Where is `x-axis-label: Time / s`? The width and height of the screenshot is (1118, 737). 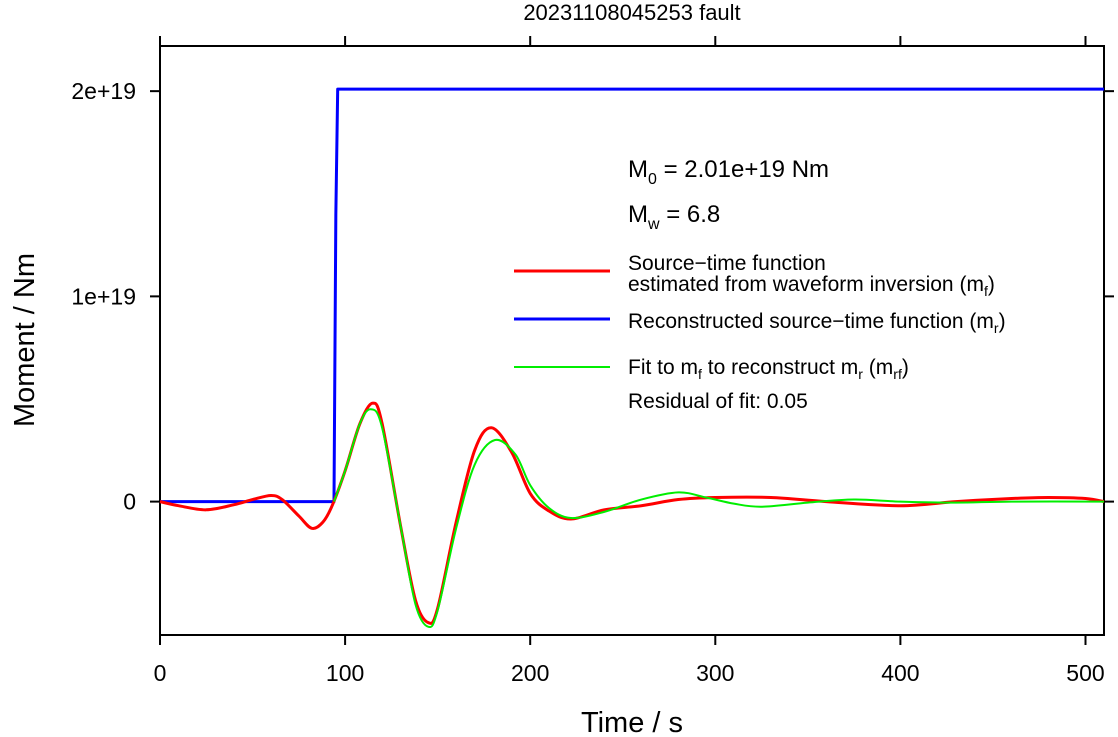
x-axis-label: Time / s is located at coordinates (632, 722).